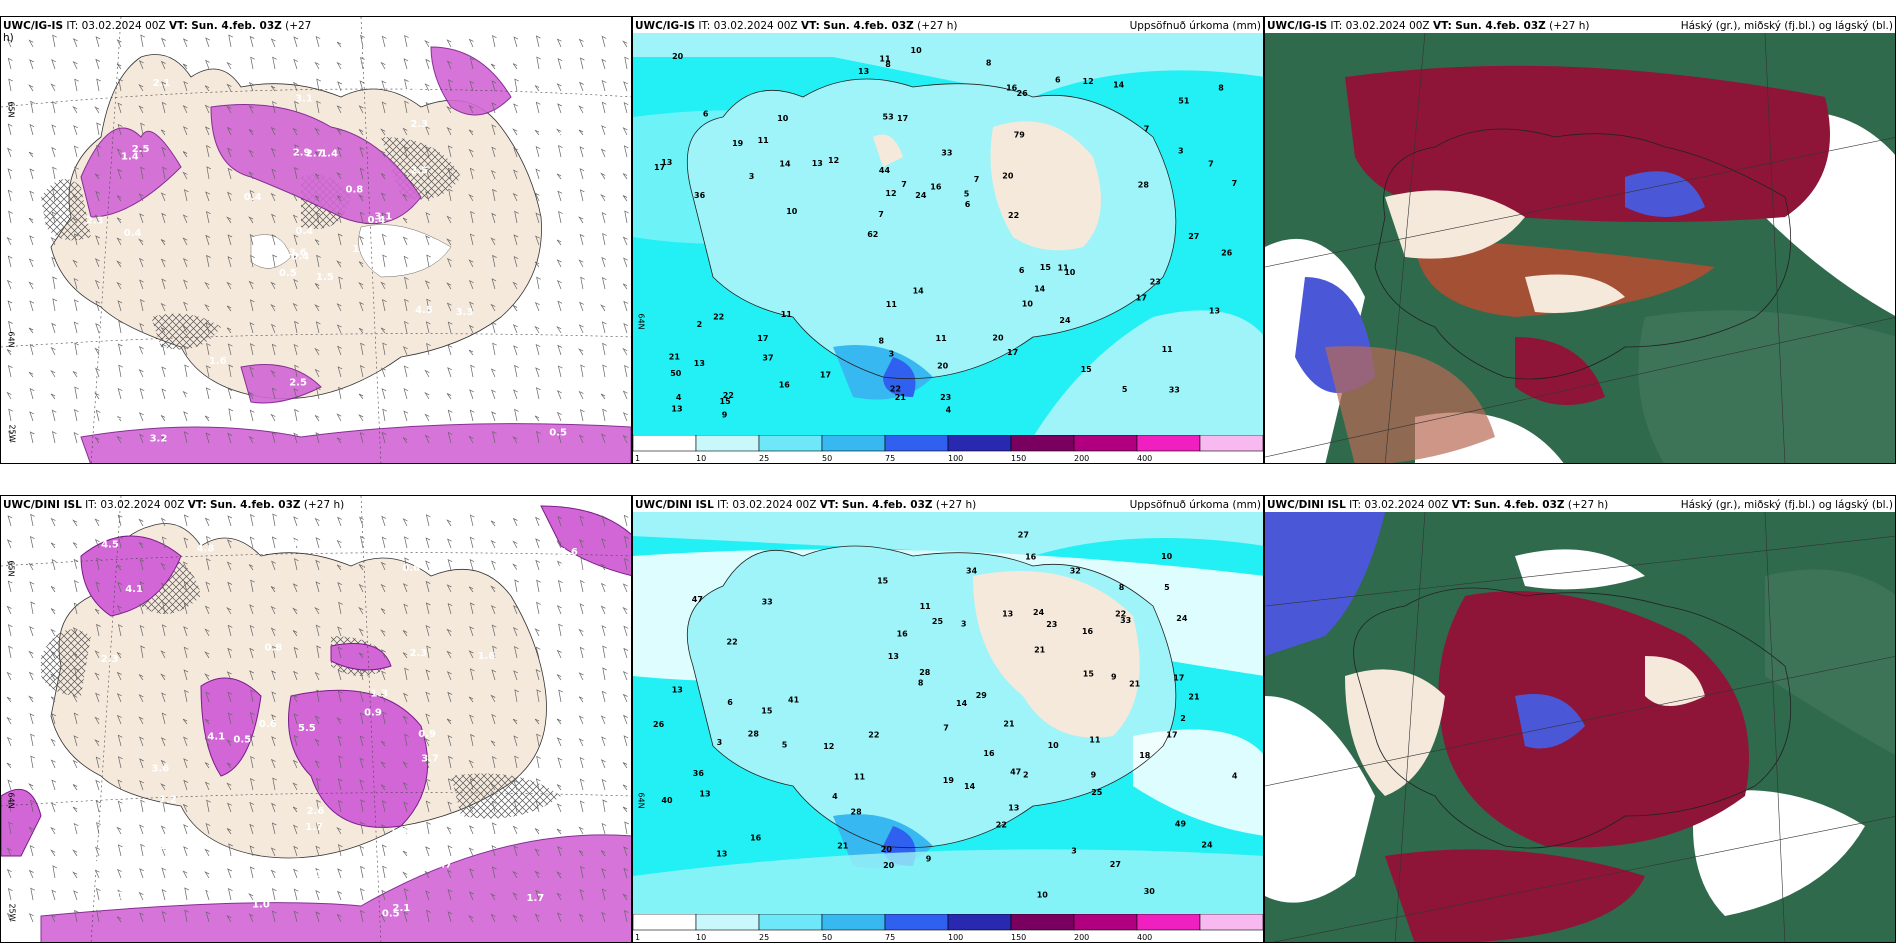 This screenshot has height=950, width=1900. I want to click on precip-label: 1.3, so click(74, 572).